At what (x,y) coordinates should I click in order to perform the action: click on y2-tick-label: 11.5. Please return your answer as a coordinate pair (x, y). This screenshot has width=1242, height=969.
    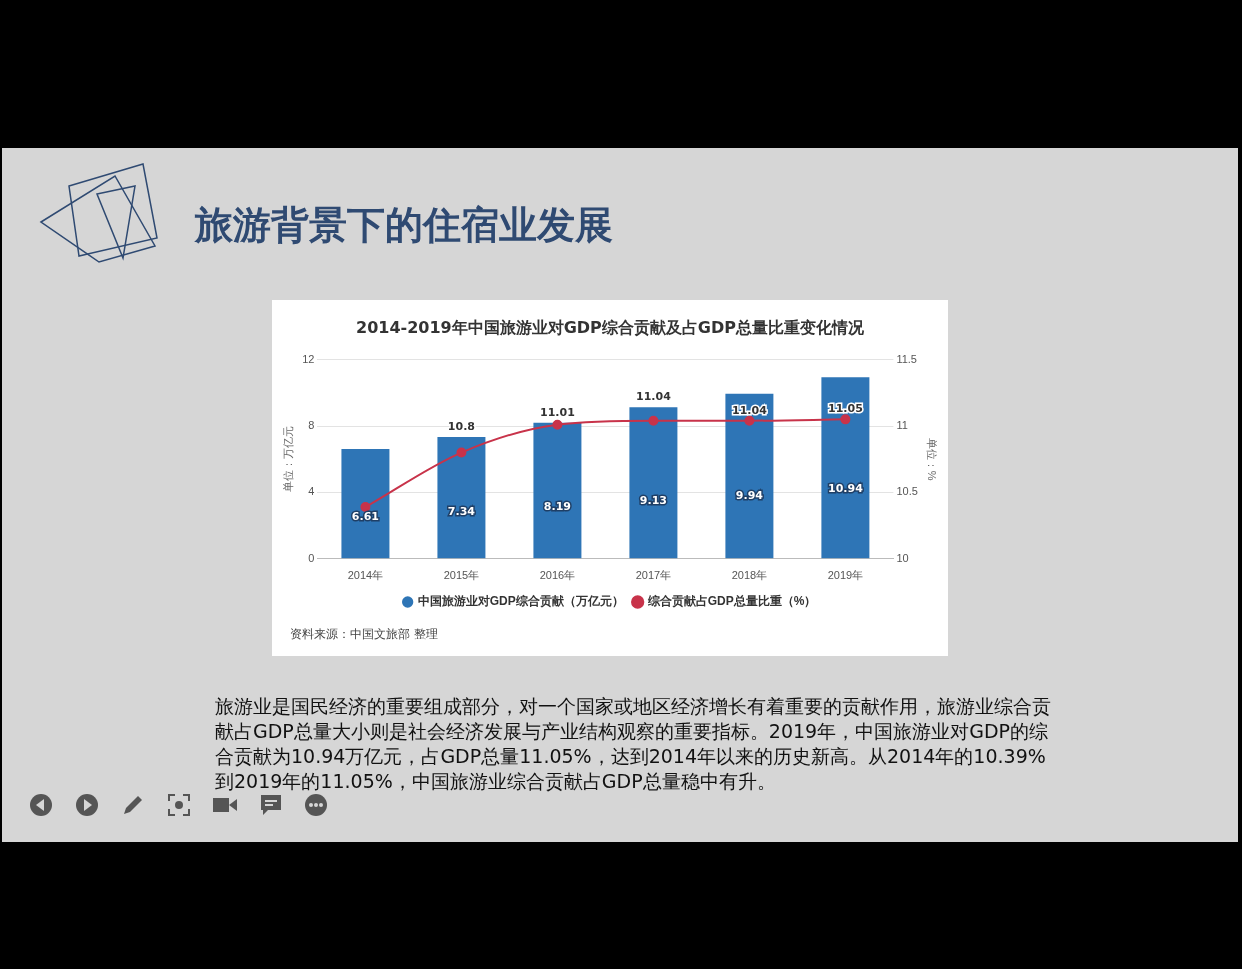
    Looking at the image, I should click on (906, 358).